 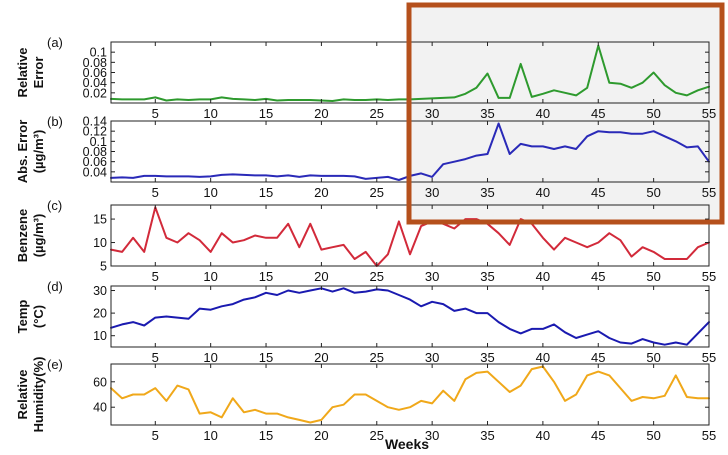 What do you see at coordinates (22, 317) in the screenshot?
I see `y-axis-label-line: Temp` at bounding box center [22, 317].